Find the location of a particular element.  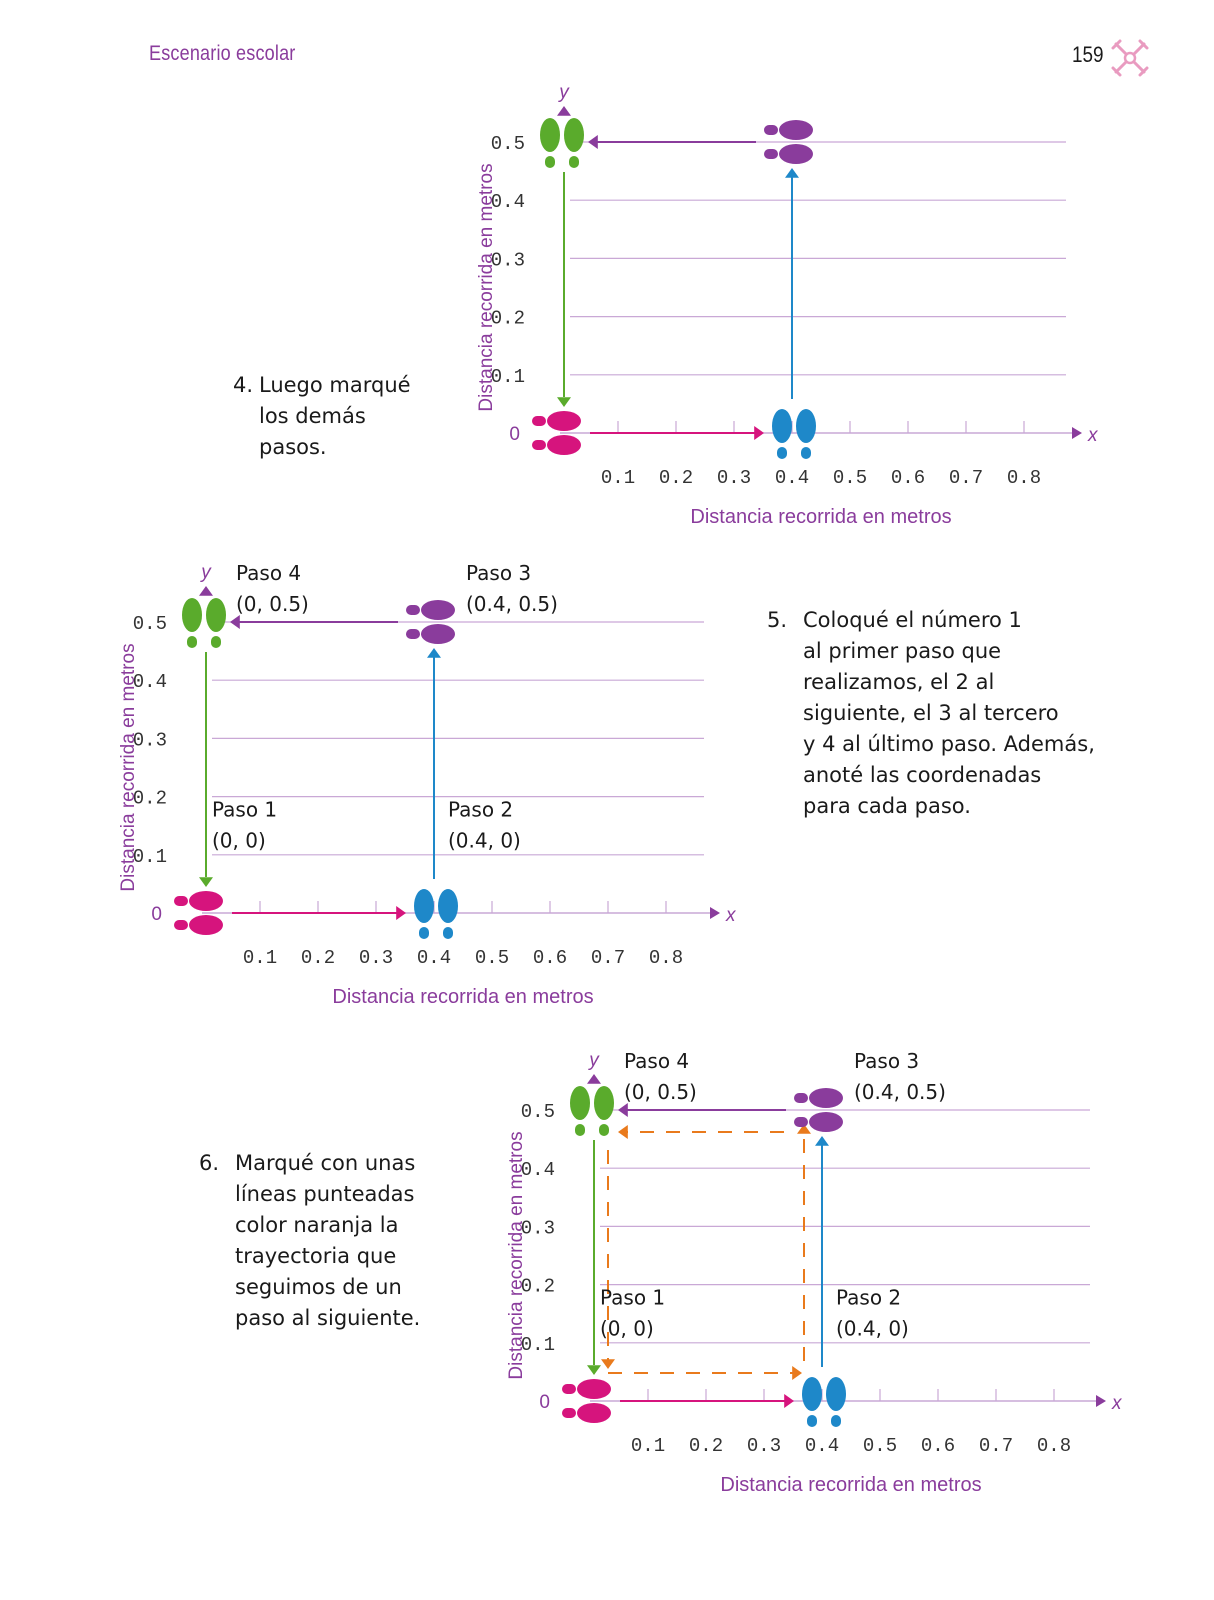

step-label-name: Paso 3 is located at coordinates (886, 1061).